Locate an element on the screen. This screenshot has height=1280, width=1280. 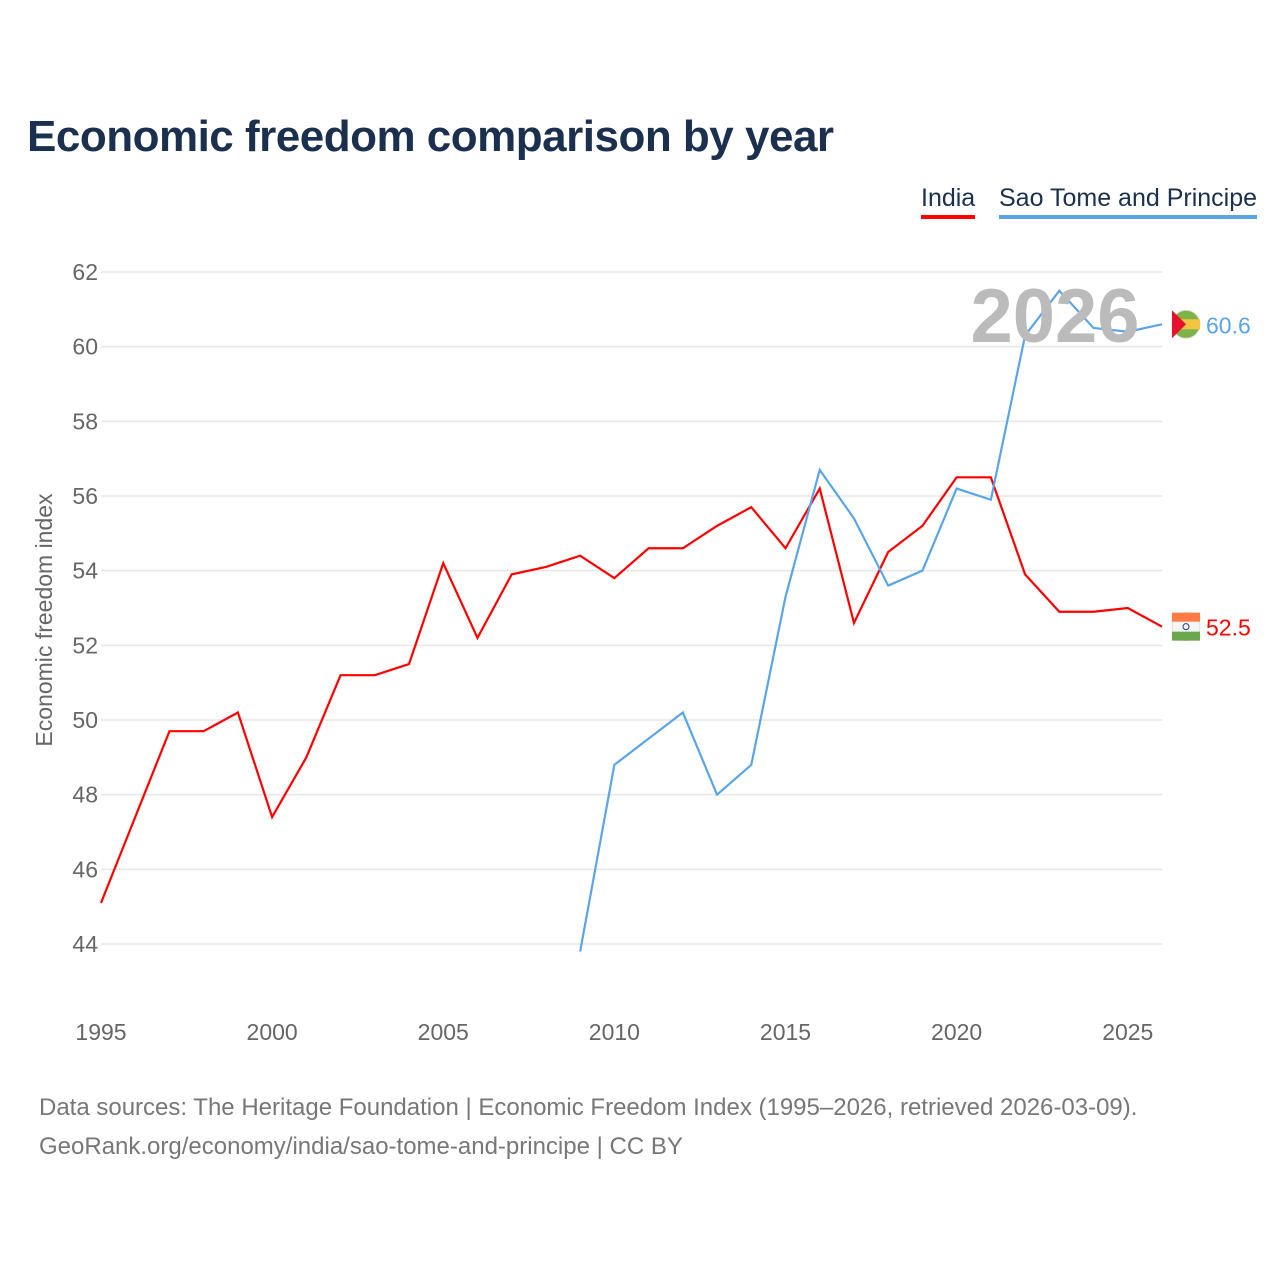
year-watermark: 2026 is located at coordinates (1054, 316).